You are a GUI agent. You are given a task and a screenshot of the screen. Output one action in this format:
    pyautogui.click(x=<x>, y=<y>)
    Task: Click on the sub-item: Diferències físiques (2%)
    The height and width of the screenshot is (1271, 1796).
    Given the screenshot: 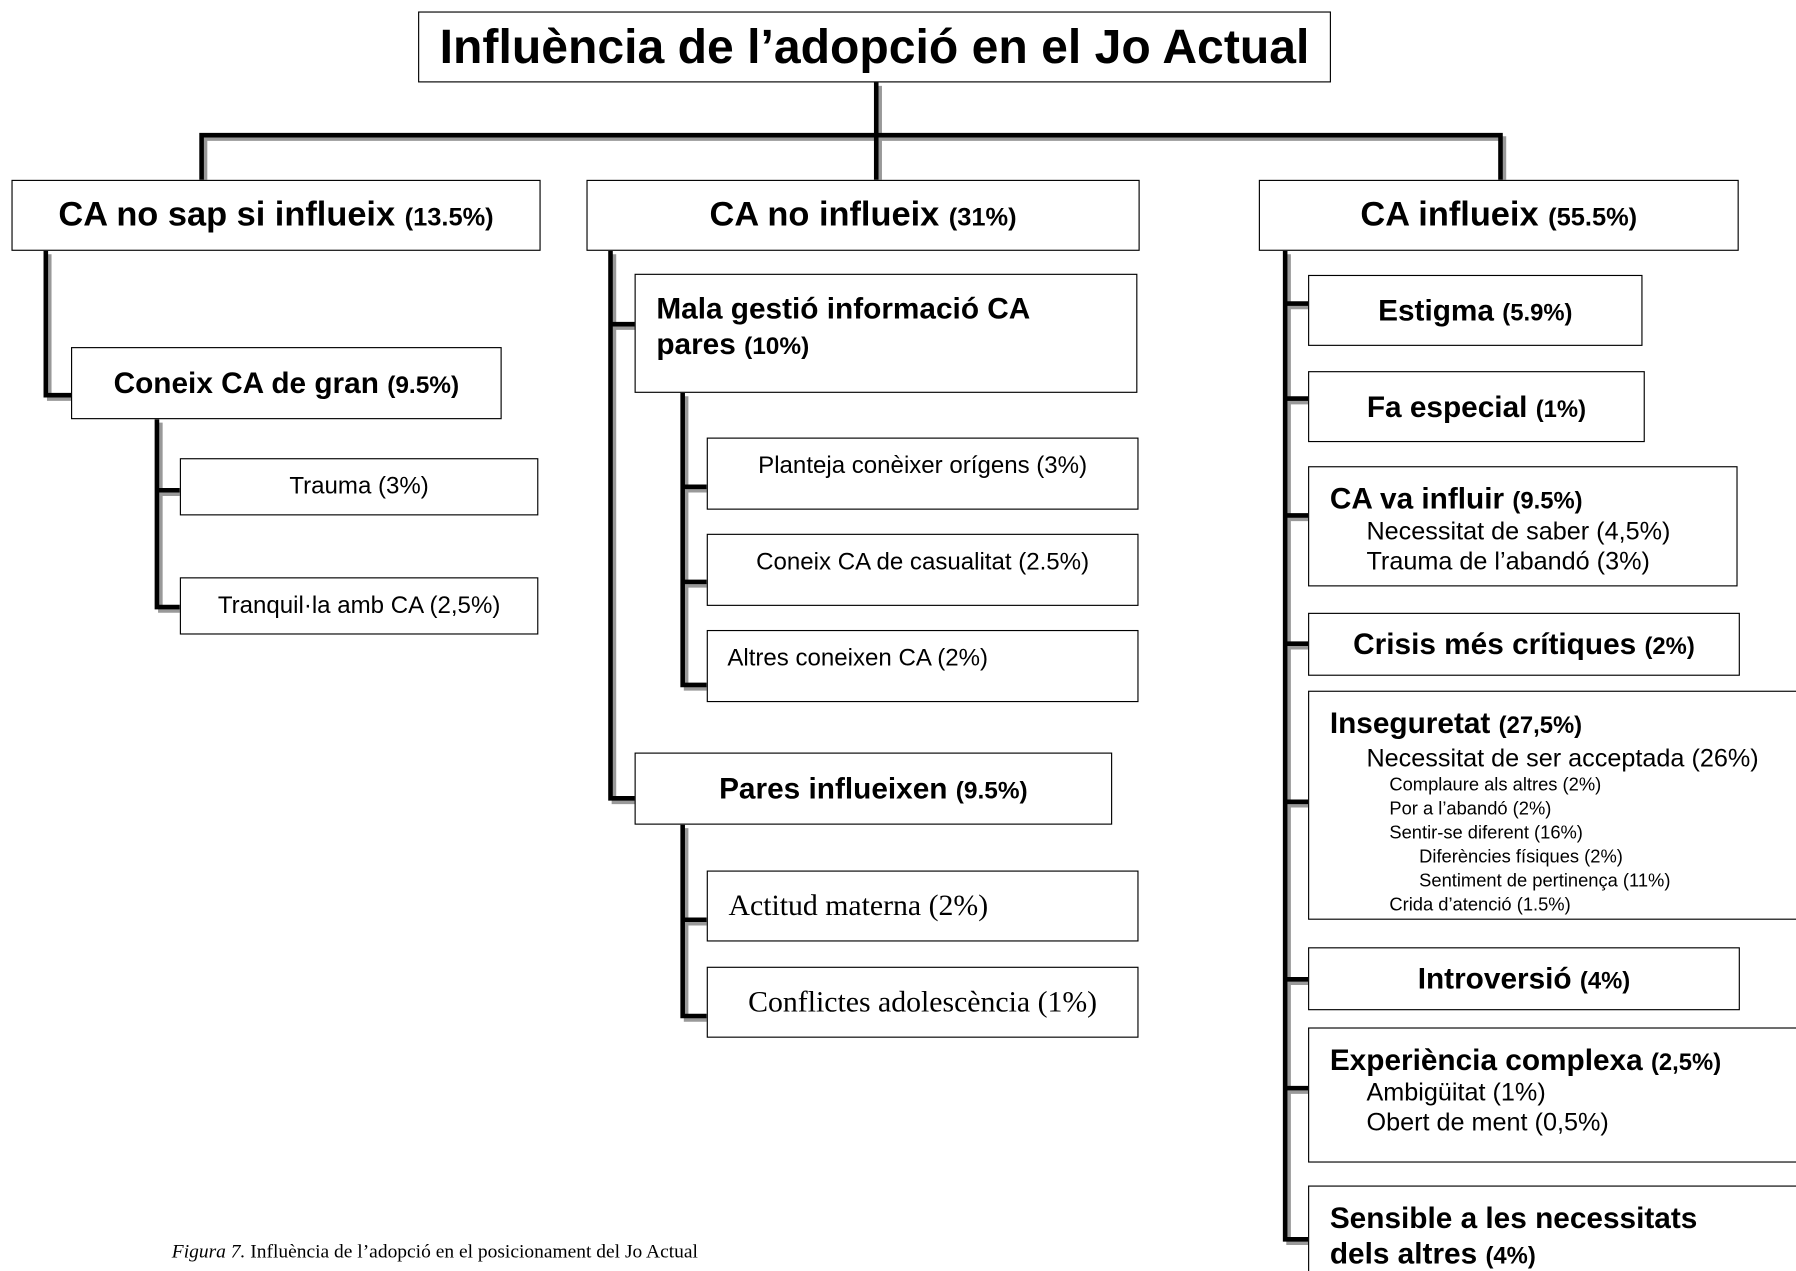 What is the action you would take?
    pyautogui.click(x=1521, y=857)
    